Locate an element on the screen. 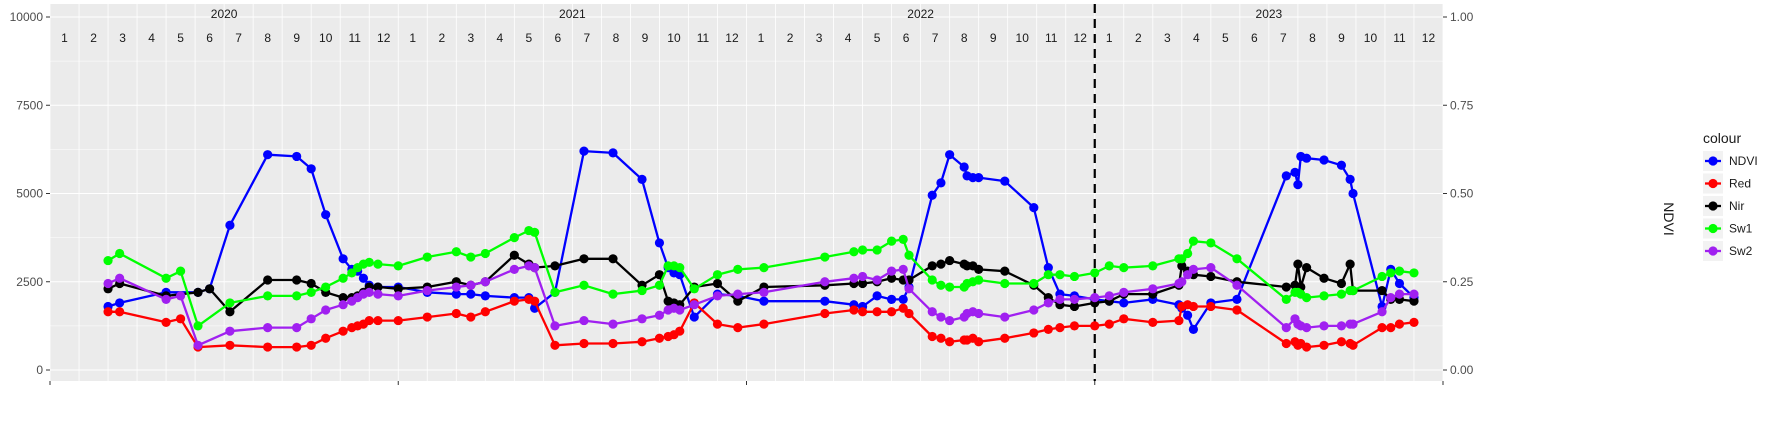  month-label: 3 is located at coordinates (1167, 38).